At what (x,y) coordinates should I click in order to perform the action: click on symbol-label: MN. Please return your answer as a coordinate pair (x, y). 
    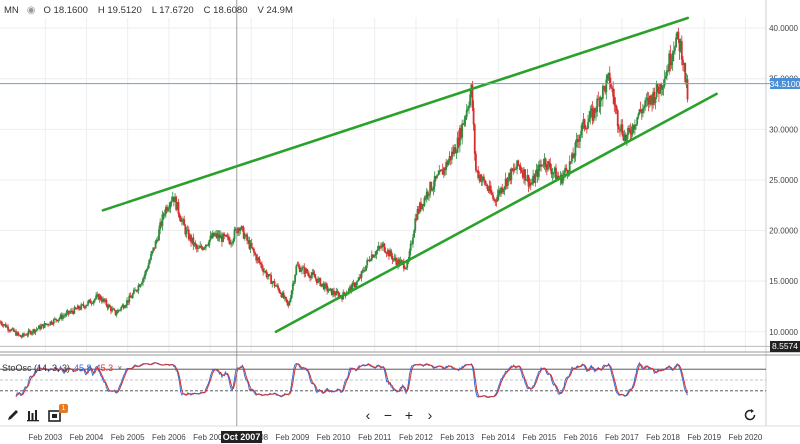
    Looking at the image, I should click on (11, 10).